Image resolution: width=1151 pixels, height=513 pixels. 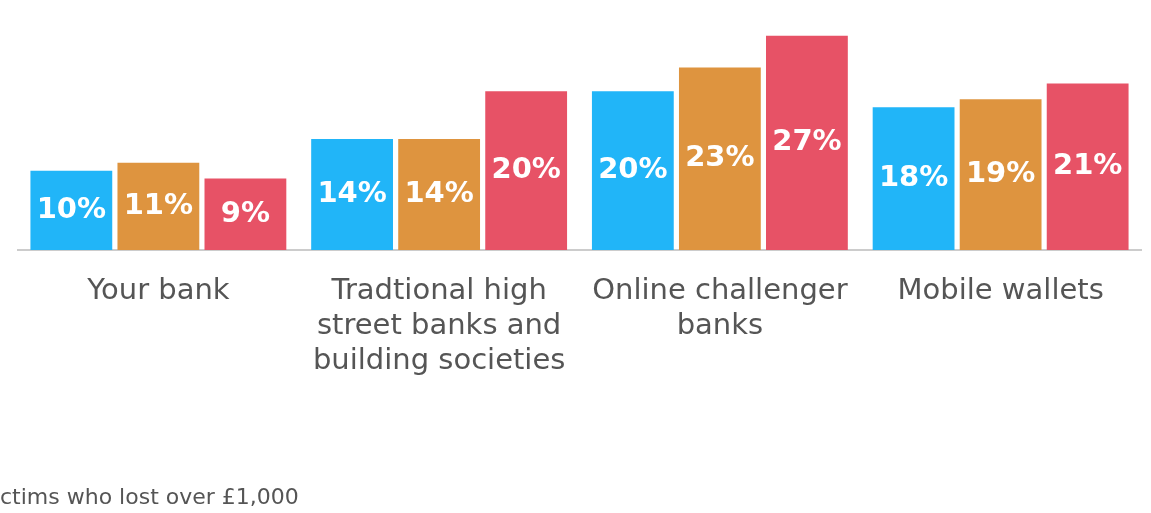 I want to click on data-label: 27%, so click(x=807, y=140).